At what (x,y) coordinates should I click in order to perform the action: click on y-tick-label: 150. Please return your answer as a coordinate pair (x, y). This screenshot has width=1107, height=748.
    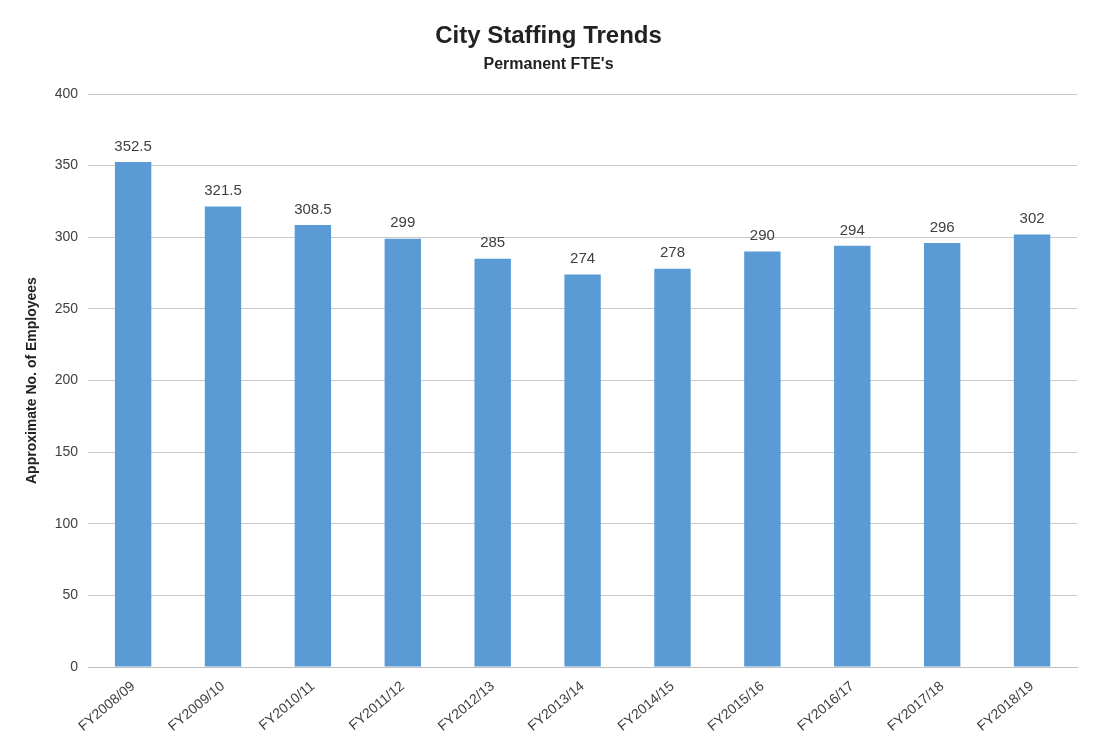
    Looking at the image, I should click on (66, 451).